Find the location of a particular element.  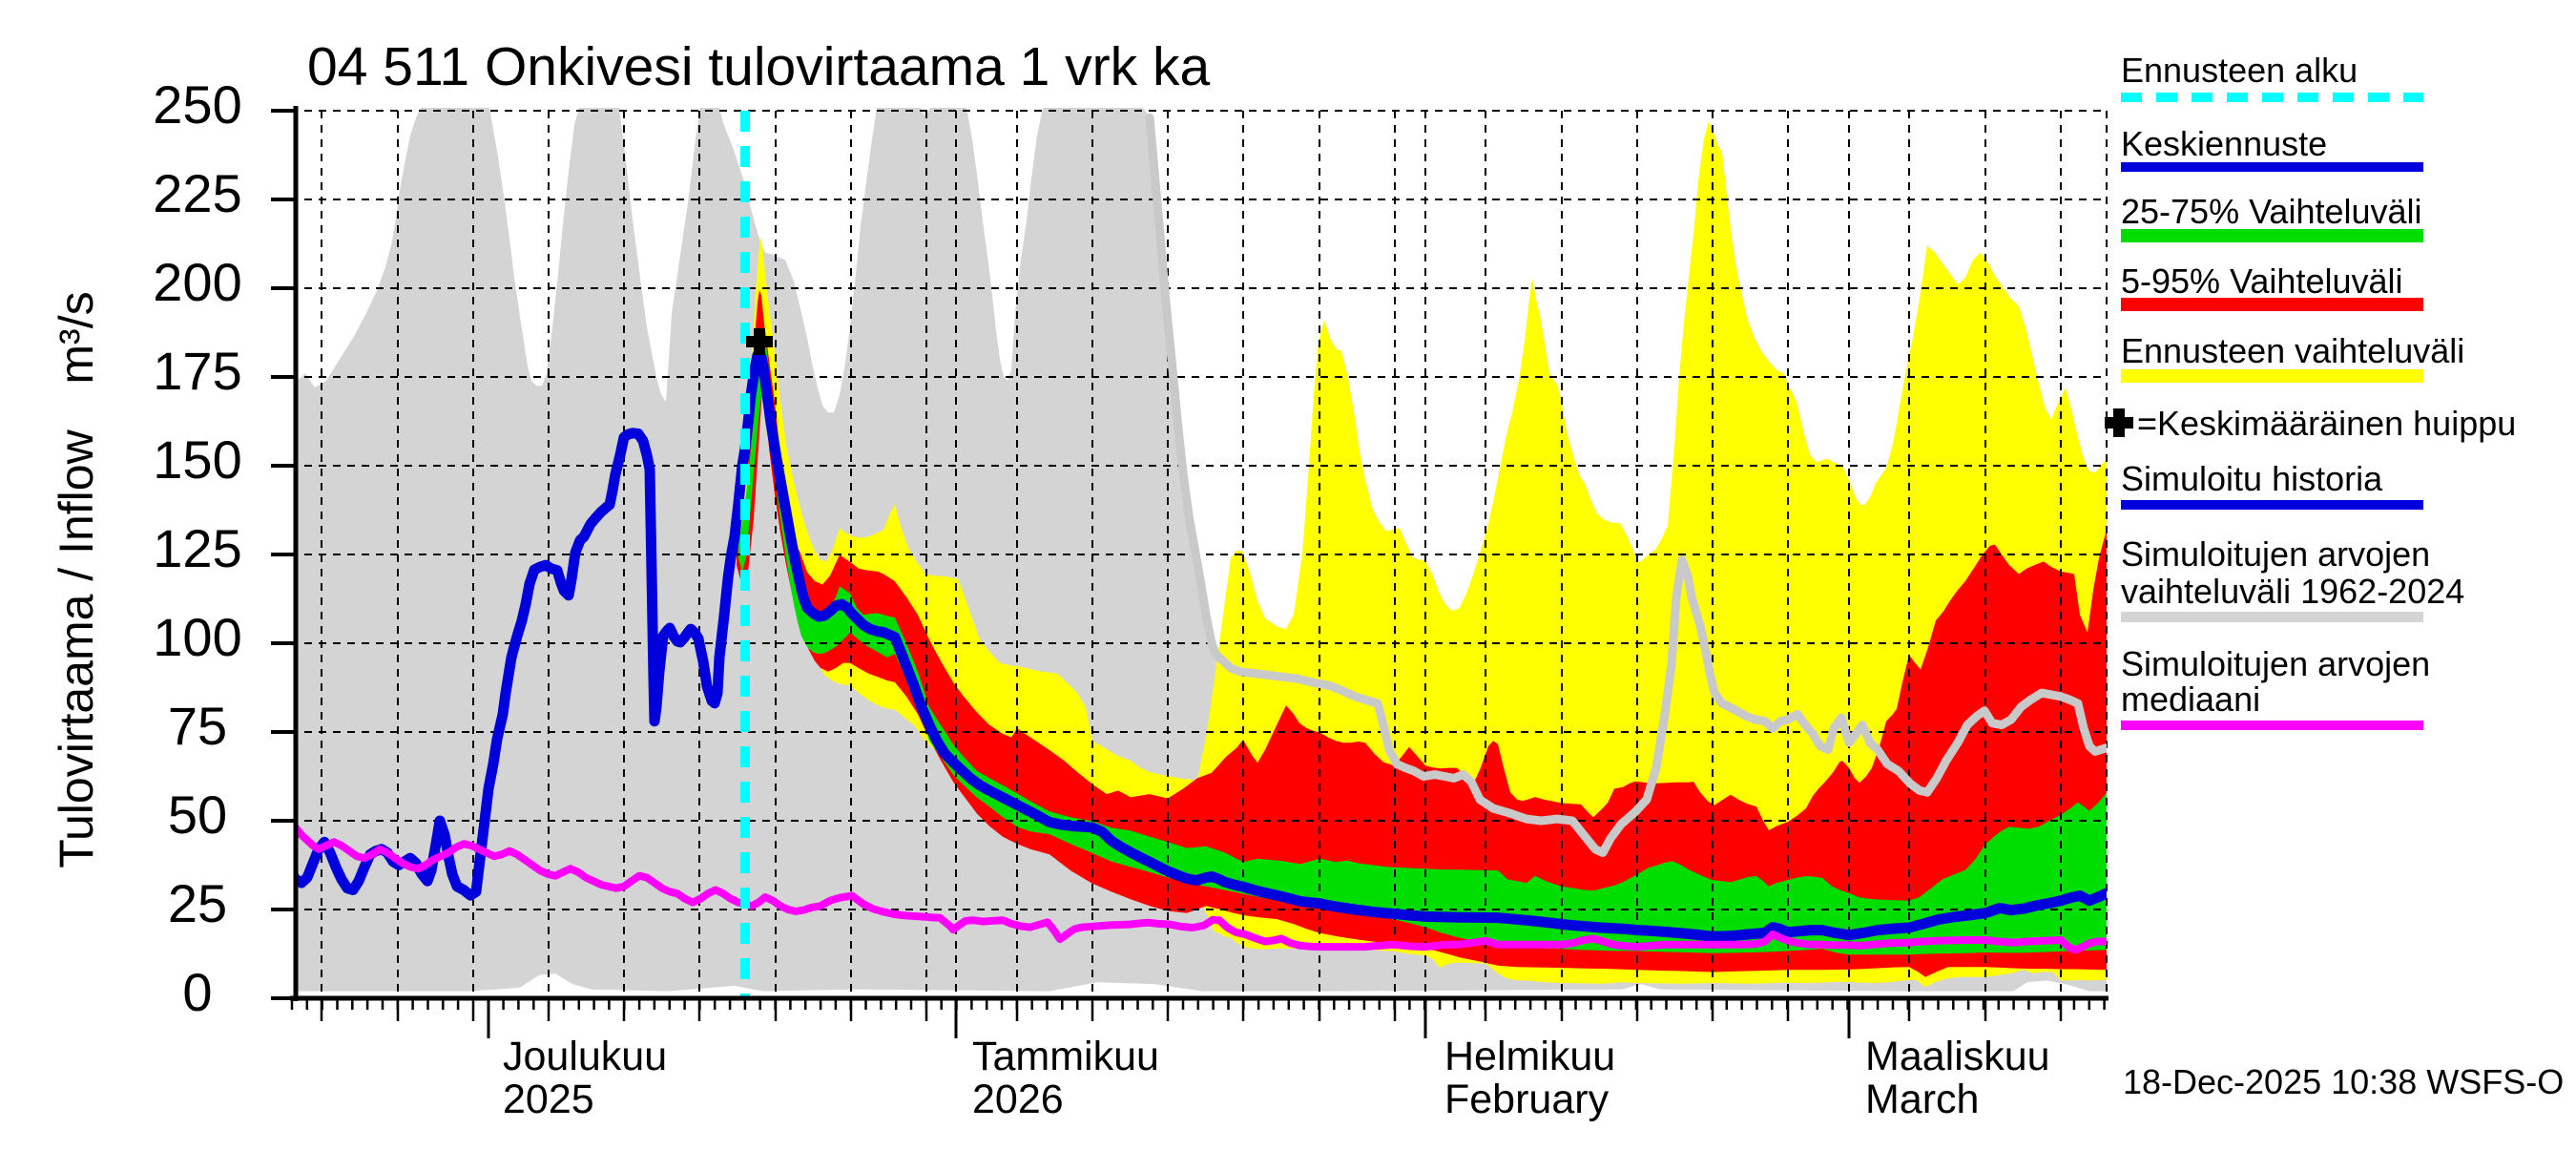

svg-text: mediaani is located at coordinates (2190, 699).